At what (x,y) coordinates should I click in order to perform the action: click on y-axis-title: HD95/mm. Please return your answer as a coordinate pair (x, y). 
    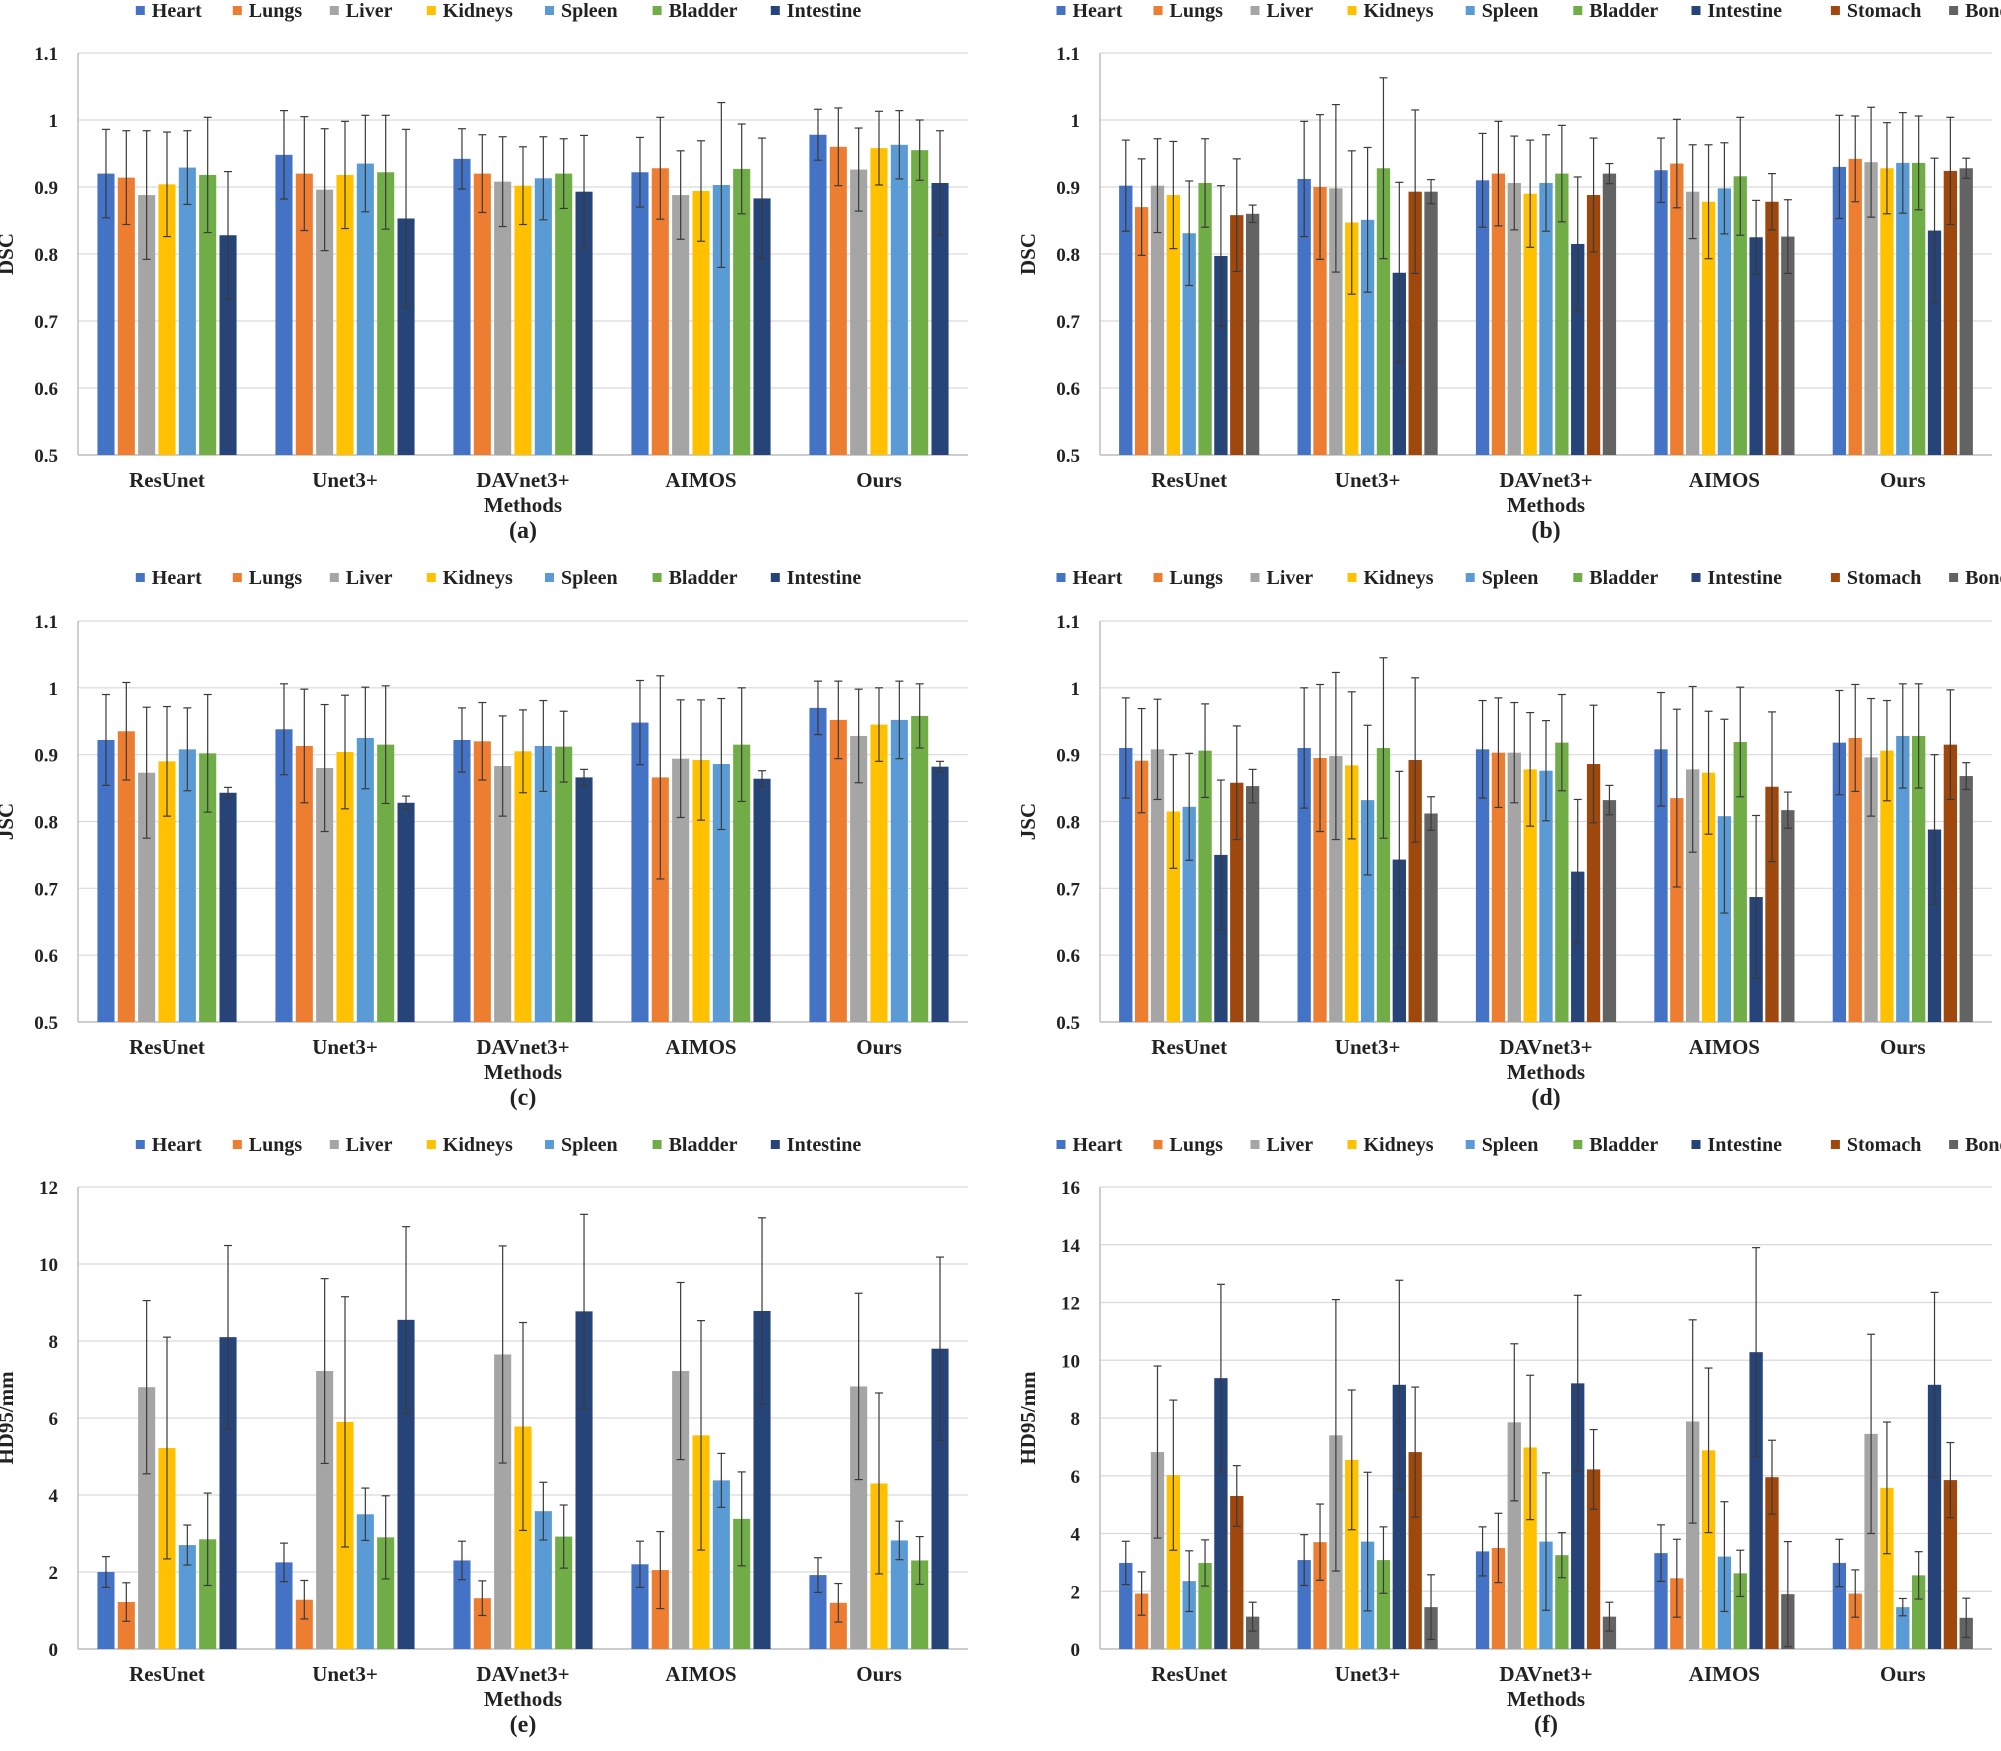
    Looking at the image, I should click on (1028, 1418).